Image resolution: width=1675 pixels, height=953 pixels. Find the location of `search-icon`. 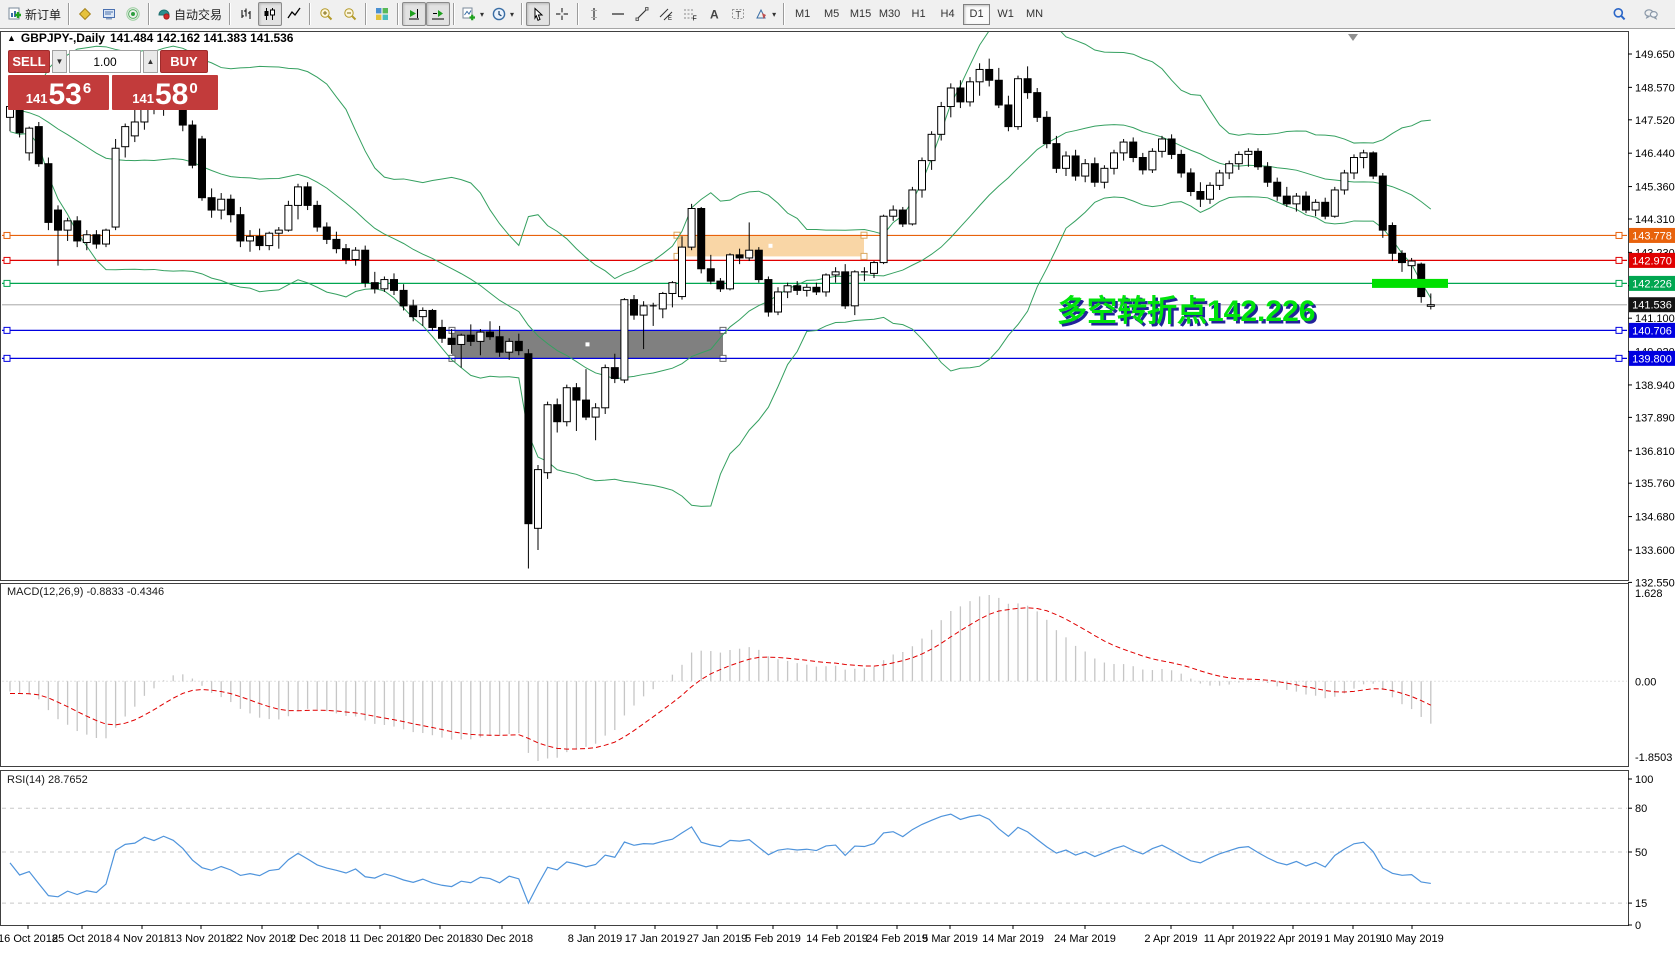

search-icon is located at coordinates (1619, 14).